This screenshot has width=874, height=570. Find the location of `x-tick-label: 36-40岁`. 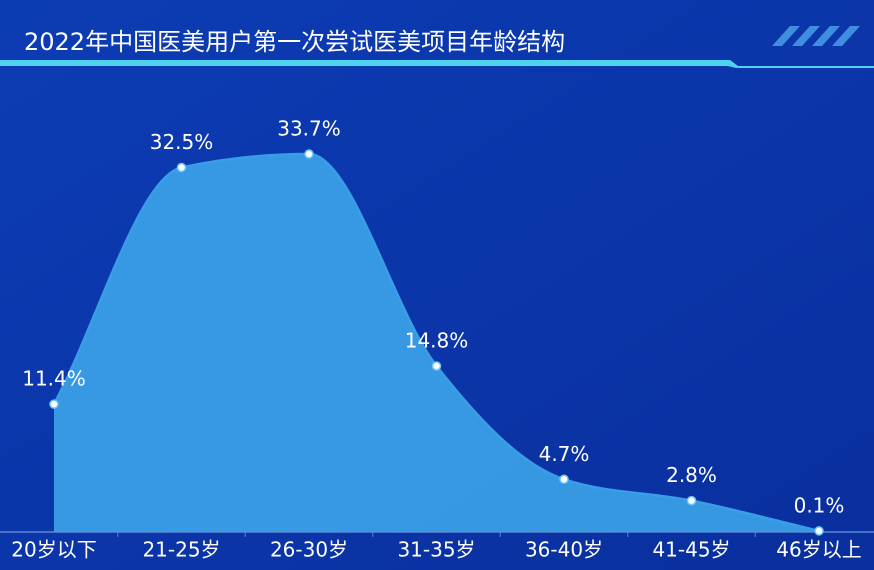

x-tick-label: 36-40岁 is located at coordinates (564, 550).